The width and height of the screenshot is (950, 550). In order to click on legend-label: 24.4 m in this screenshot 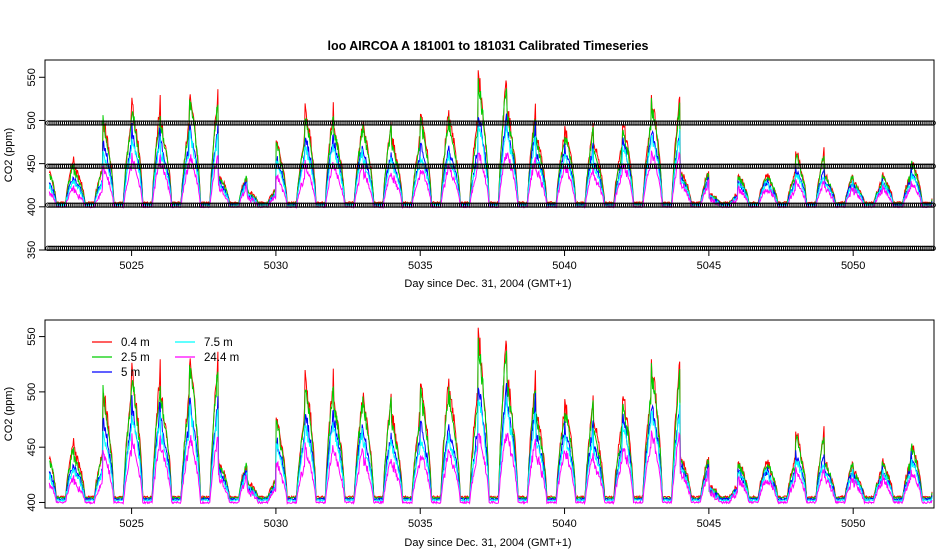, I will do `click(221, 358)`.